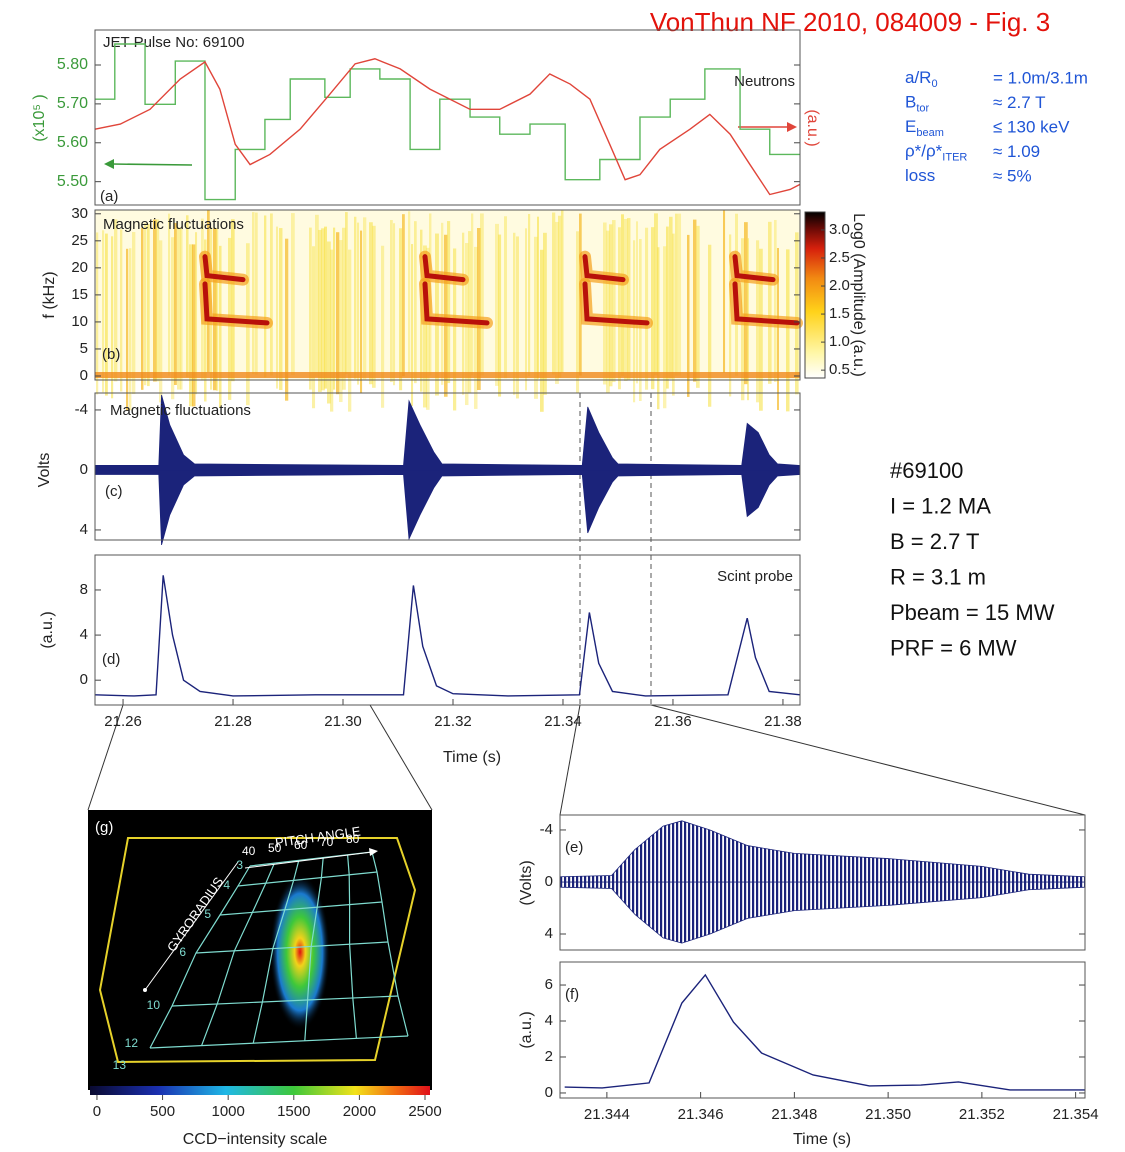  What do you see at coordinates (72, 181) in the screenshot?
I see `y-tick-label: 5.50` at bounding box center [72, 181].